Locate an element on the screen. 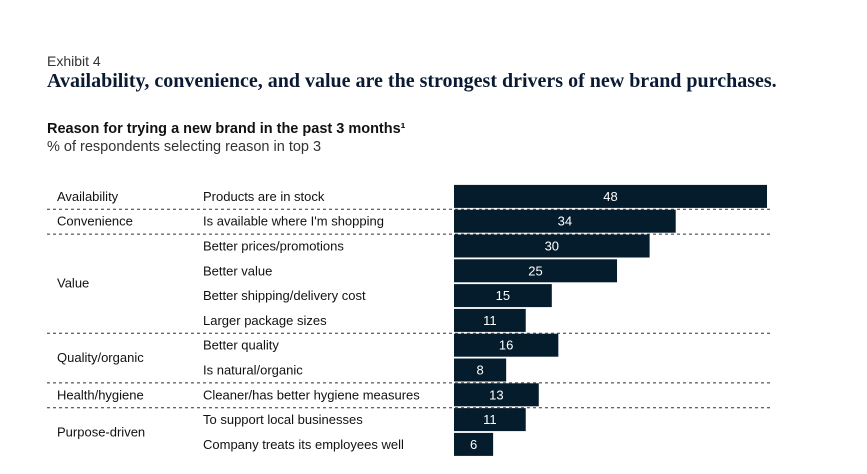 The height and width of the screenshot is (474, 867). category-label: Is natural/organic is located at coordinates (253, 370).